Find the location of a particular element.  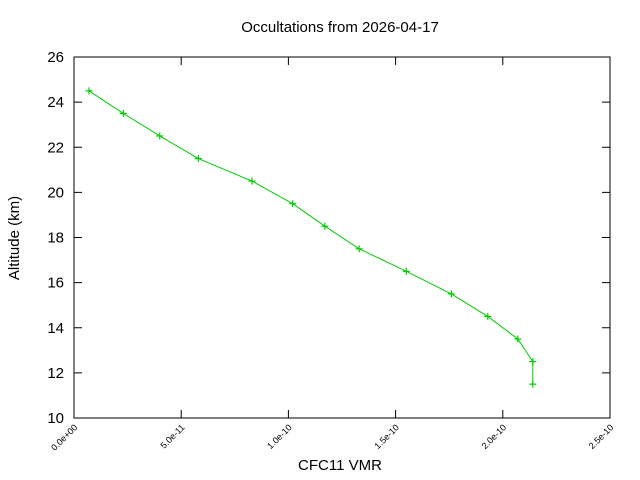

y-tick-label: 14 is located at coordinates (55, 328).